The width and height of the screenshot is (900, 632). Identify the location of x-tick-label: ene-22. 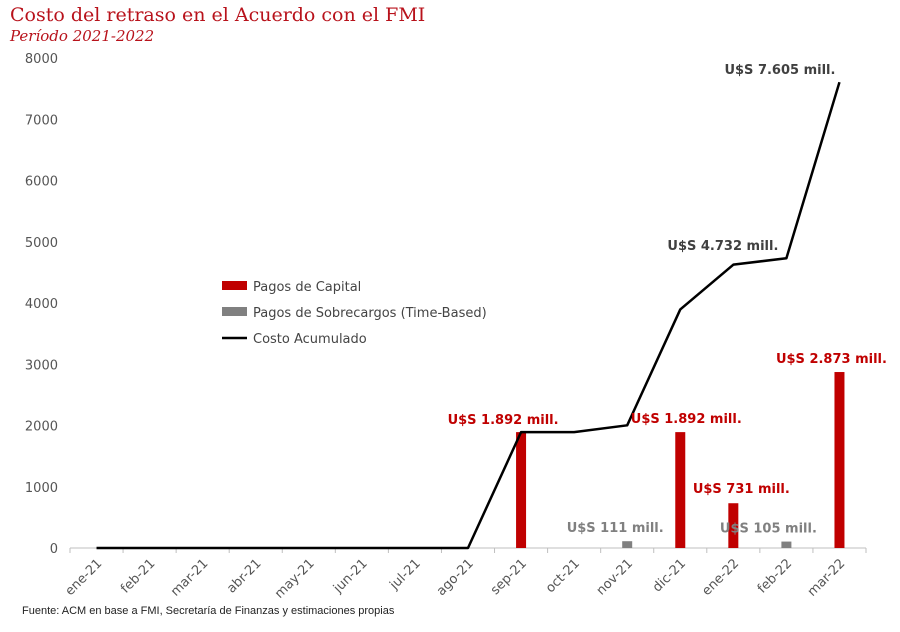
(720, 577).